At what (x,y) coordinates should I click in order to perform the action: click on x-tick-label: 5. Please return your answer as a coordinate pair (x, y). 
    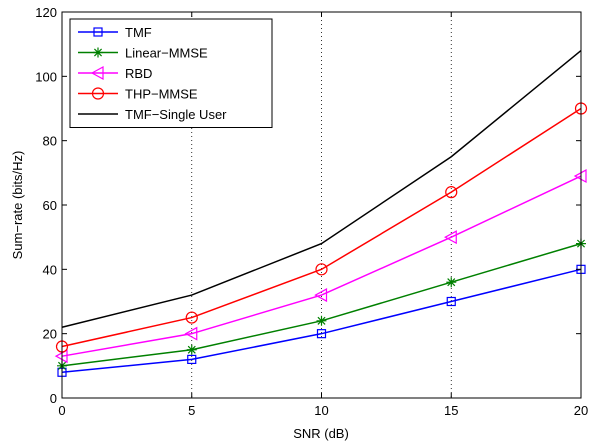
    Looking at the image, I should click on (191, 410).